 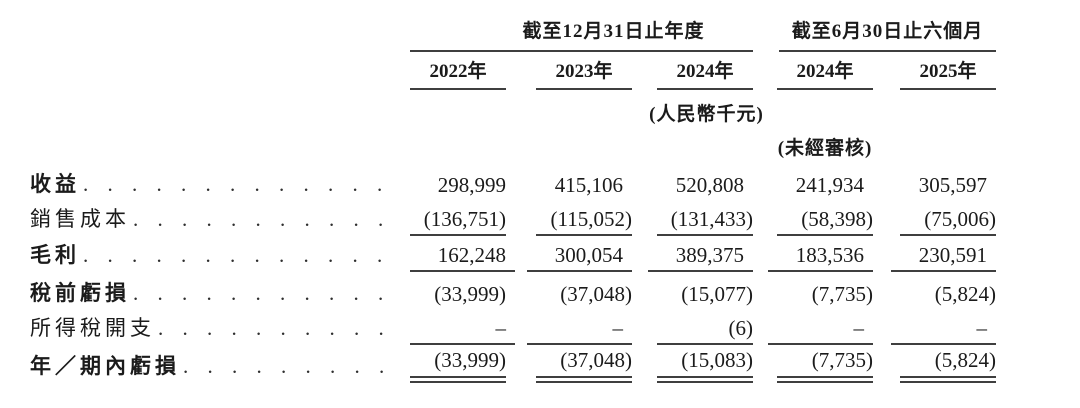 What do you see at coordinates (705, 73) in the screenshot?
I see `year-header-2024: 2024年` at bounding box center [705, 73].